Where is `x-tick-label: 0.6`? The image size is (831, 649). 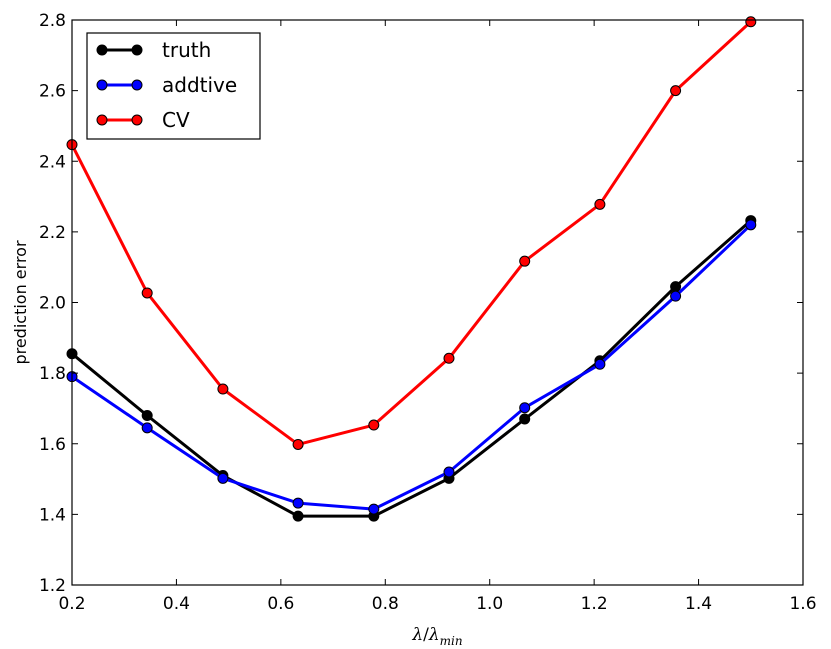
x-tick-label: 0.6 is located at coordinates (280, 604).